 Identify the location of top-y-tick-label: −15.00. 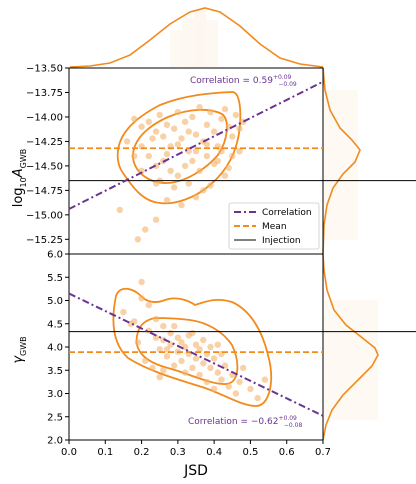
(44, 215).